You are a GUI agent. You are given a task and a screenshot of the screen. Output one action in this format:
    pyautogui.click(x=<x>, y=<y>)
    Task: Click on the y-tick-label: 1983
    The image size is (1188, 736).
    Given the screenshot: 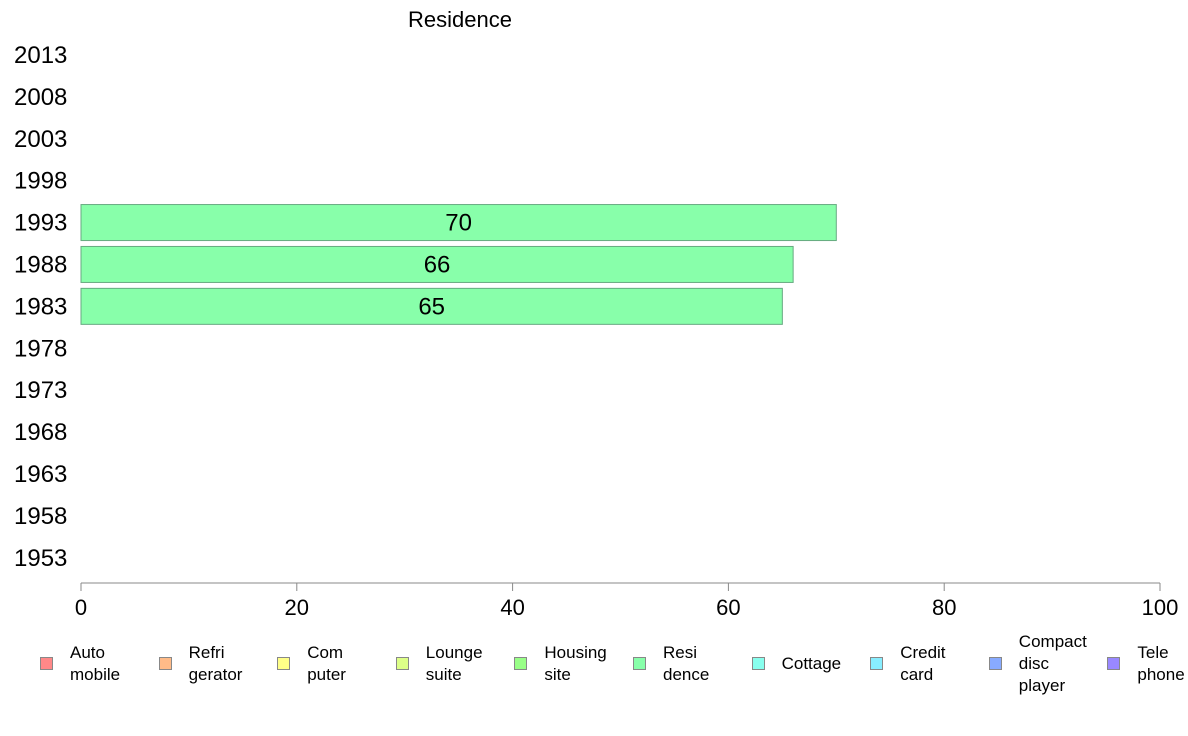 What is the action you would take?
    pyautogui.click(x=40, y=306)
    